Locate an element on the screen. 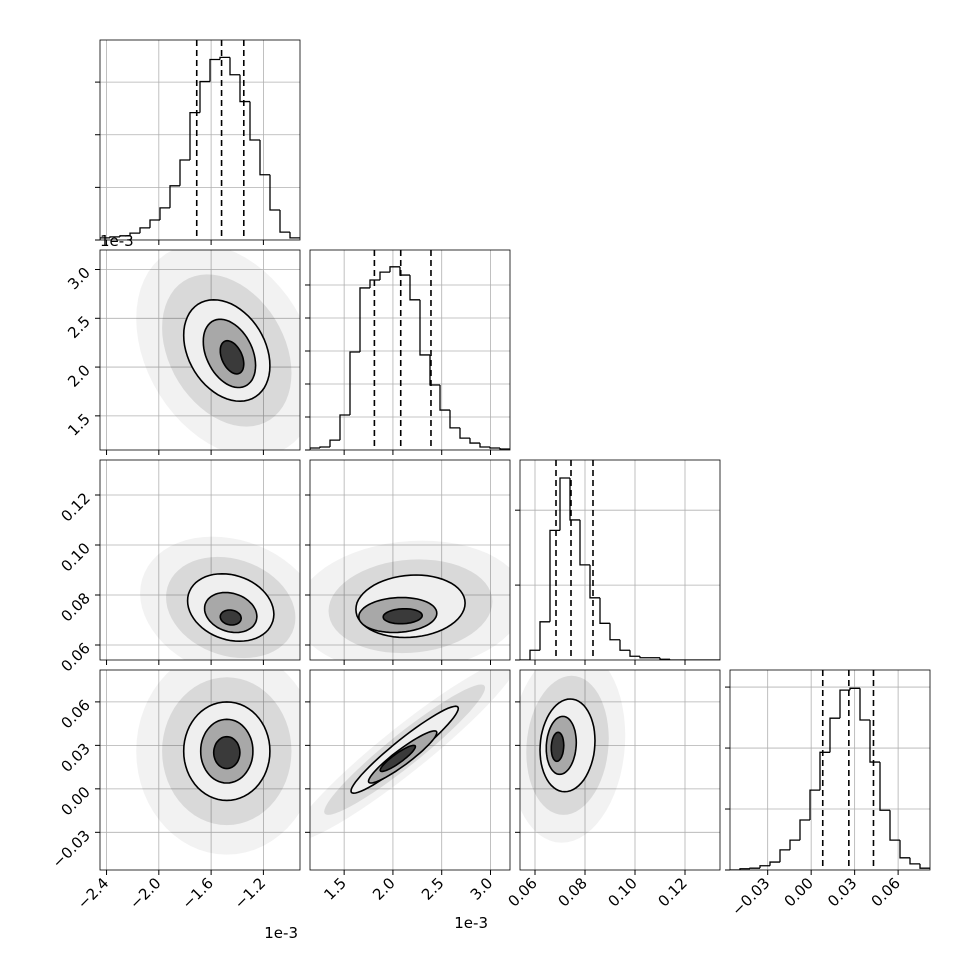 This screenshot has width=970, height=970. x-tick-label: −2.4 is located at coordinates (93, 893).